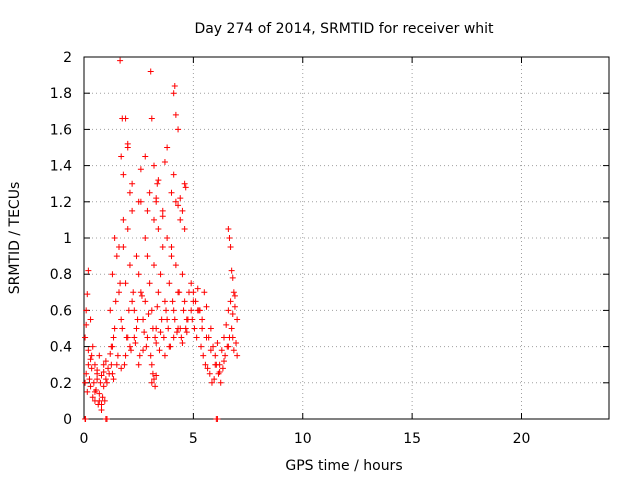 The width and height of the screenshot is (640, 480). I want to click on y-tick-label: 0.4, so click(61, 348).